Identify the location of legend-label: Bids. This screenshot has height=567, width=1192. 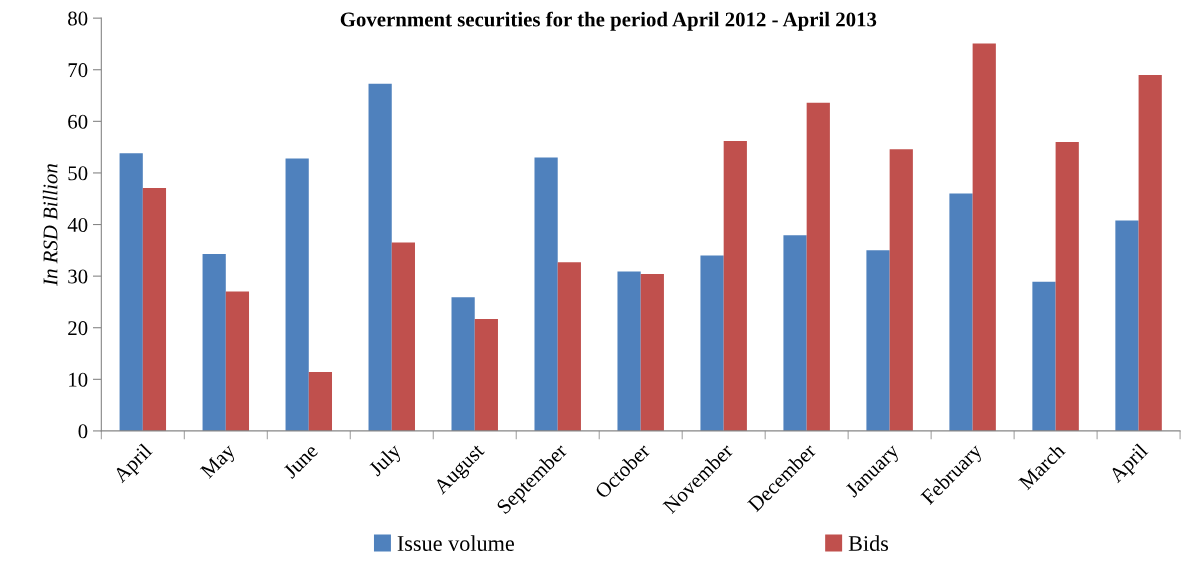
(868, 543).